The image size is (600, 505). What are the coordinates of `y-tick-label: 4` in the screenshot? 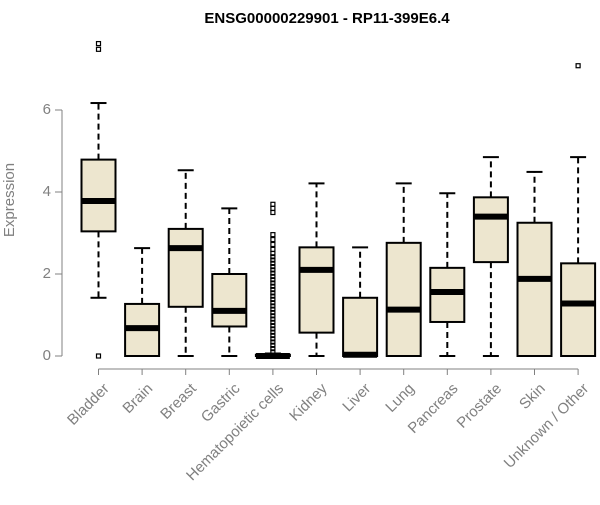 It's located at (47, 191).